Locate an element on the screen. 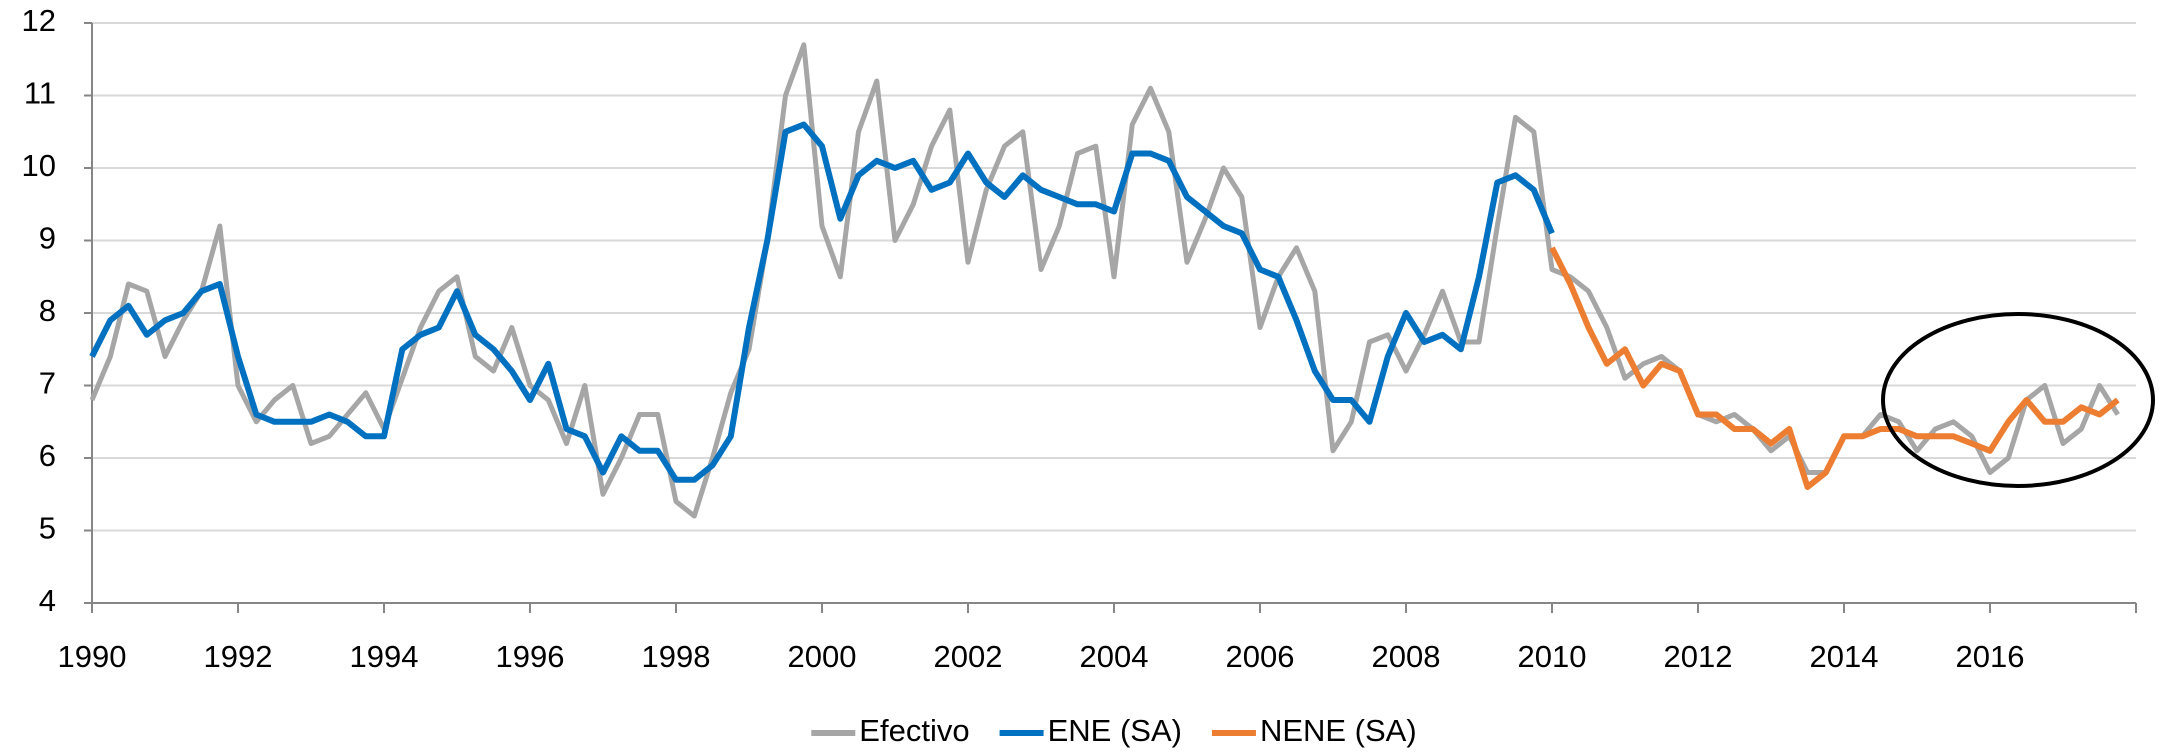 This screenshot has width=2164, height=754. y-tick-label: 4 is located at coordinates (47, 600).